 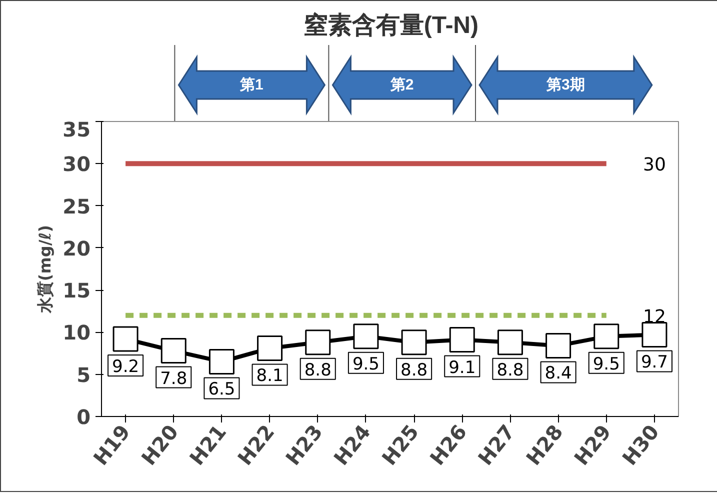 I want to click on y-tick-label: 5, so click(x=83, y=374).